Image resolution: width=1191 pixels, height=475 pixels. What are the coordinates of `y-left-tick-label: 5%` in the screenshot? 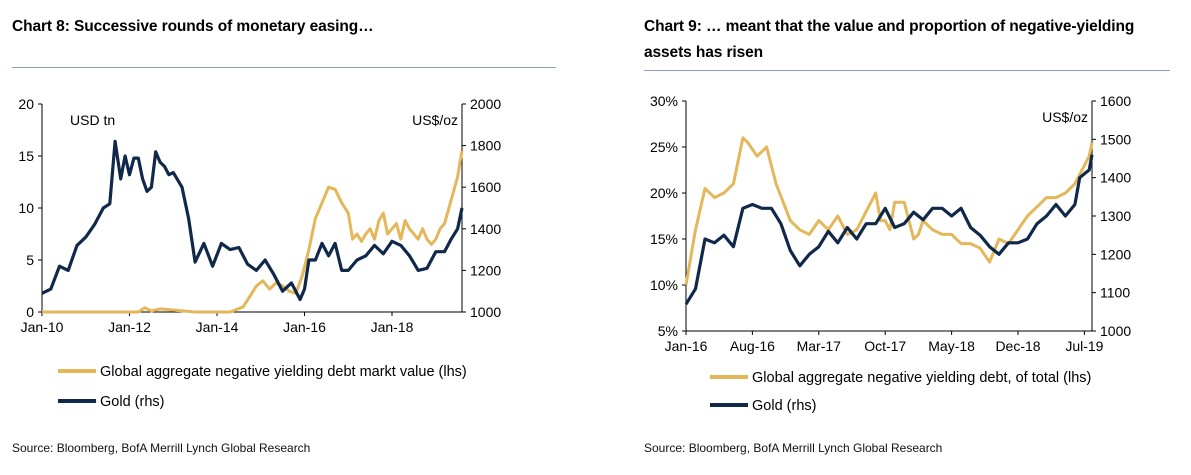 It's located at (668, 331).